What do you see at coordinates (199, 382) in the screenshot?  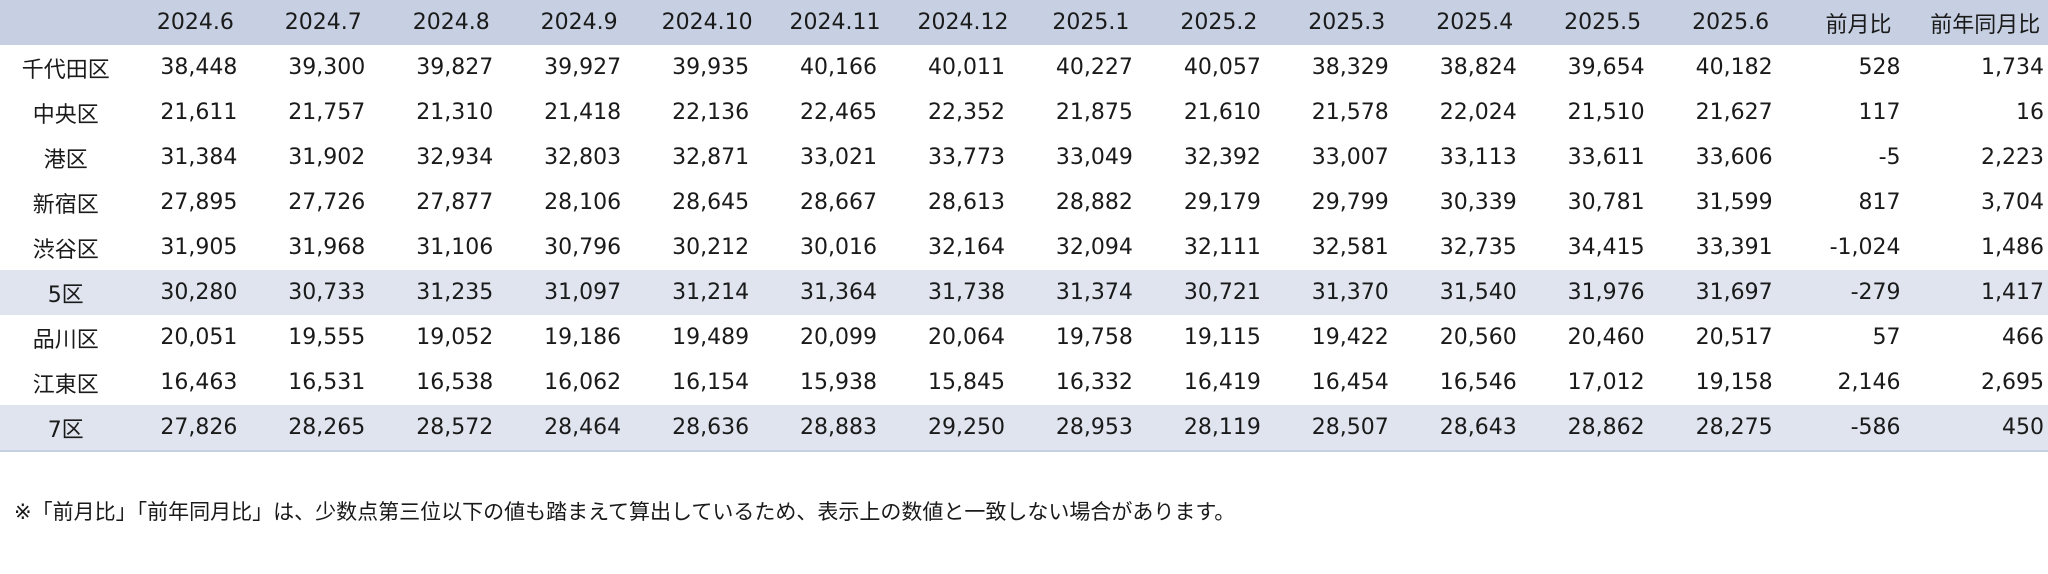 I see `table-cell: 16,463` at bounding box center [199, 382].